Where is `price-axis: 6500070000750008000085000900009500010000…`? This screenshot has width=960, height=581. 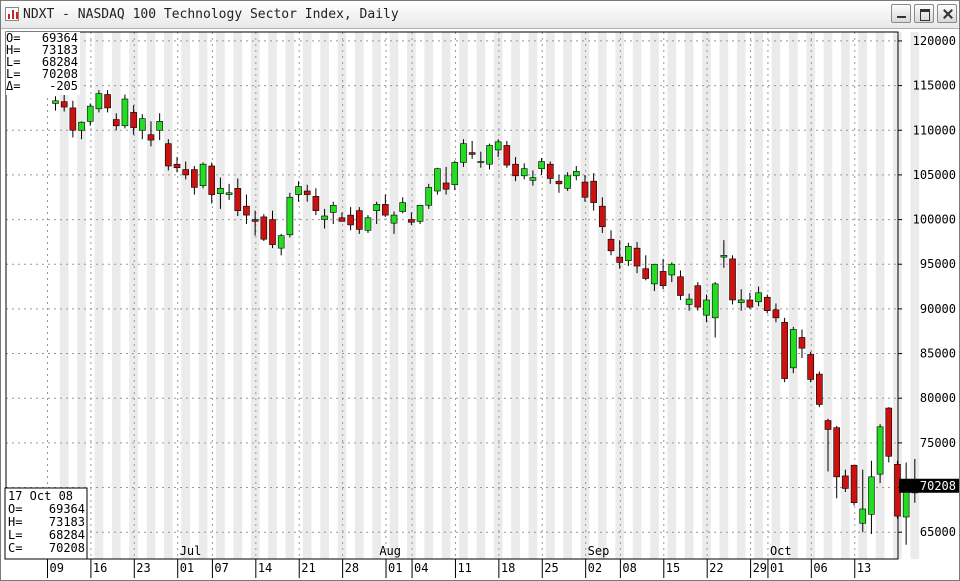
price-axis: 6500070000750008000085000900009500010000… is located at coordinates (927, 286).